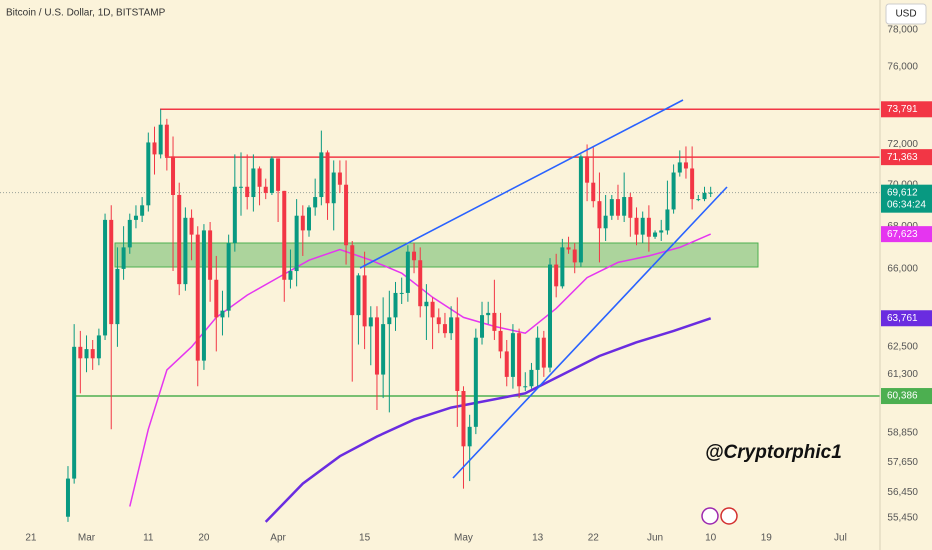  I want to click on y-tick-label: 56,450, so click(902, 492).